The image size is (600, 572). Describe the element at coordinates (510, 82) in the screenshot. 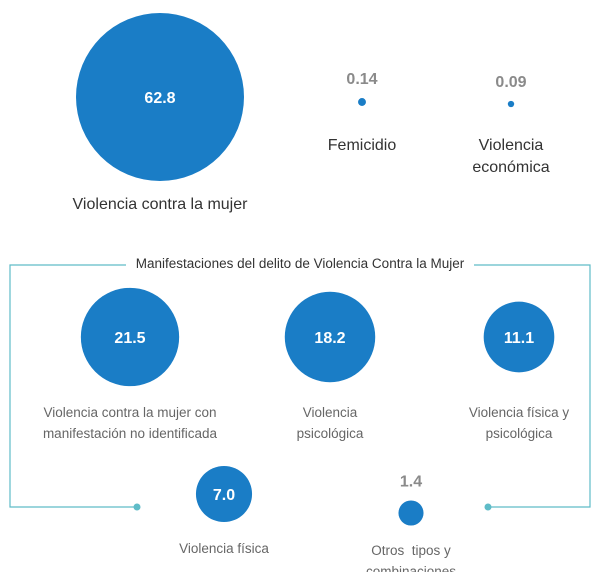

I see `value-label: 0.09` at that location.